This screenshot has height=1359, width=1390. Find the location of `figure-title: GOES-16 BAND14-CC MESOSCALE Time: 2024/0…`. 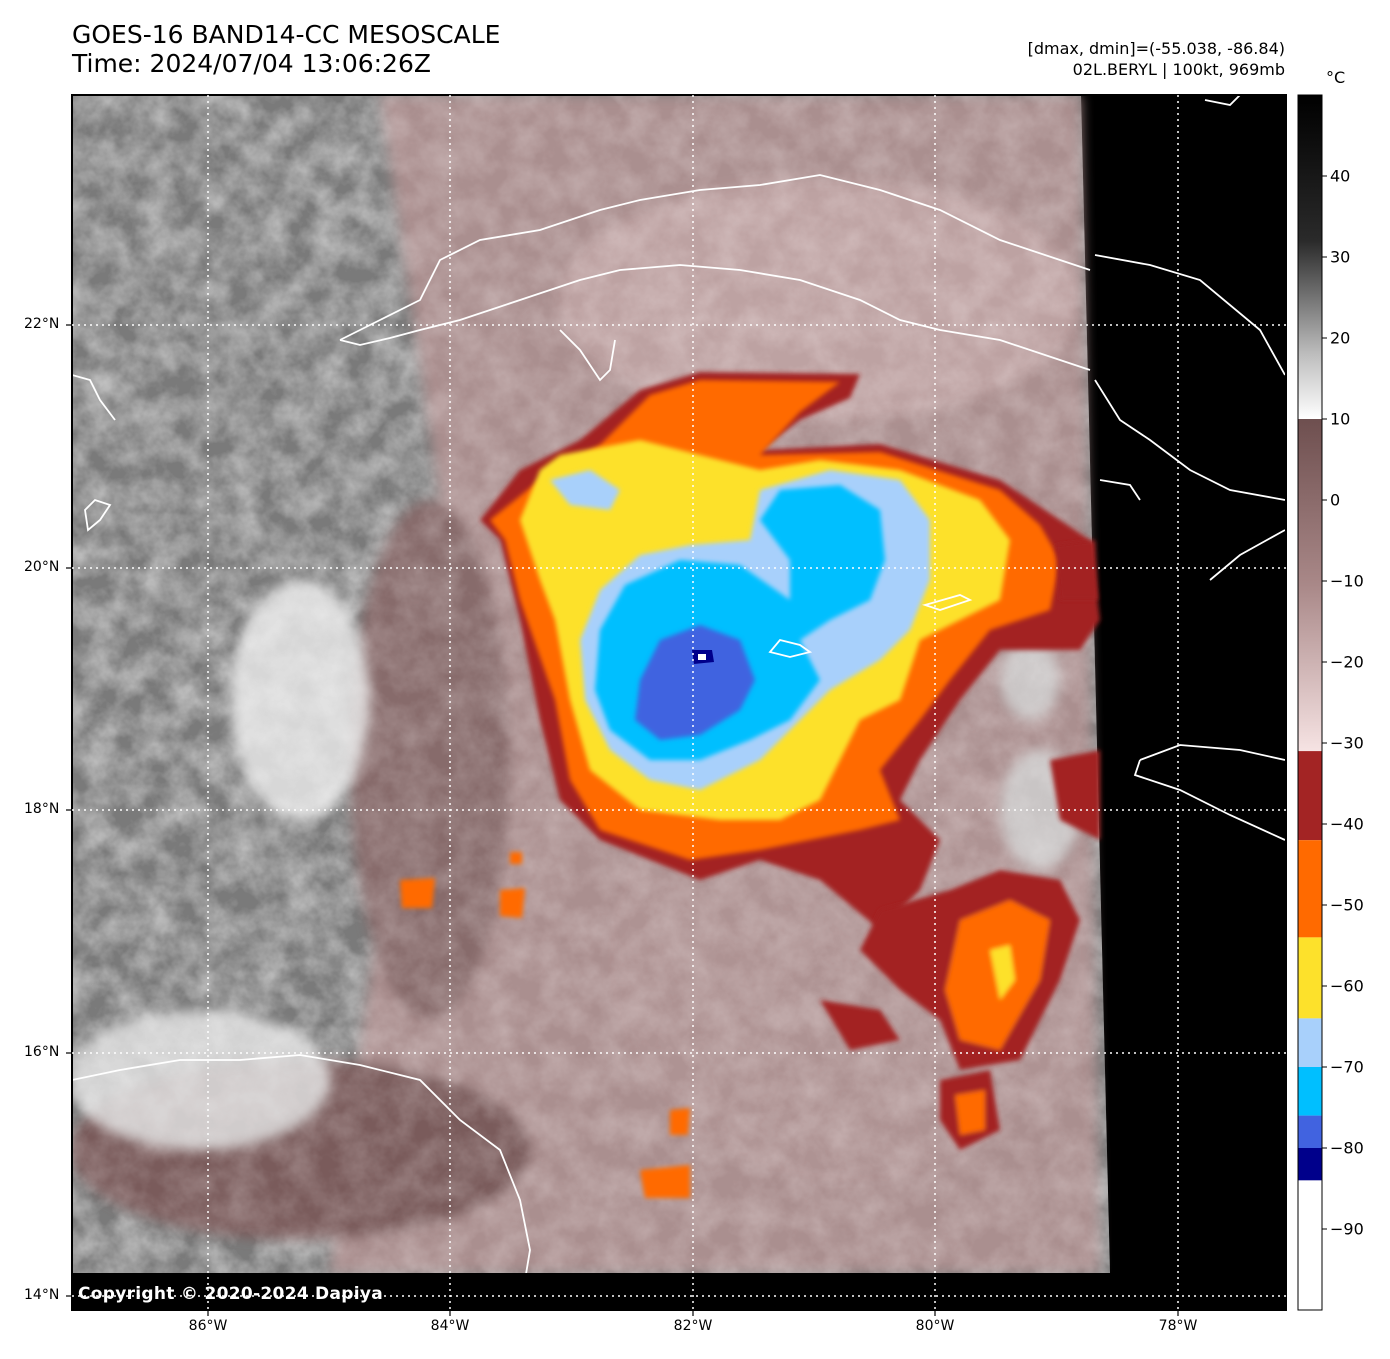

figure-title: GOES-16 BAND14-CC MESOSCALE Time: 2024/0… is located at coordinates (286, 49).